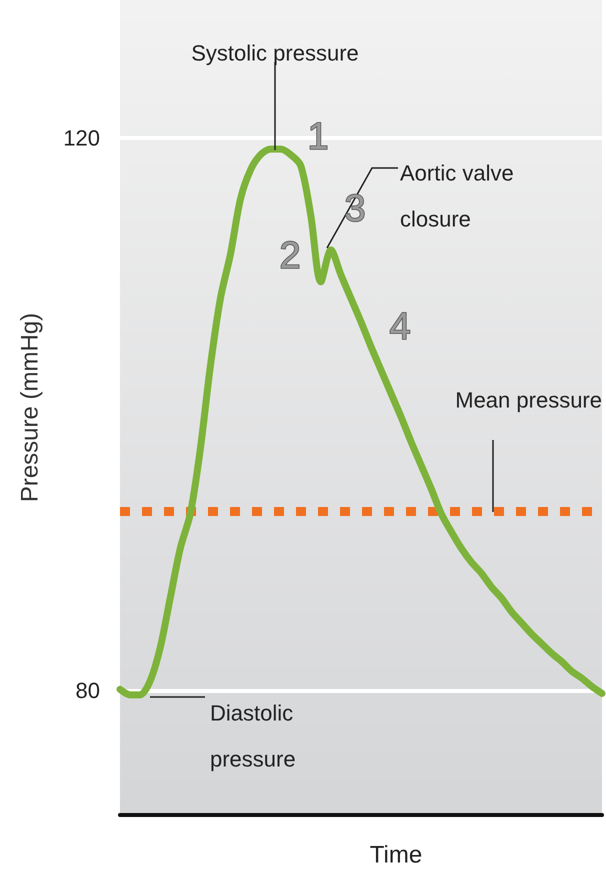 This screenshot has width=606, height=874. I want to click on y-tick-label: 80, so click(88, 691).